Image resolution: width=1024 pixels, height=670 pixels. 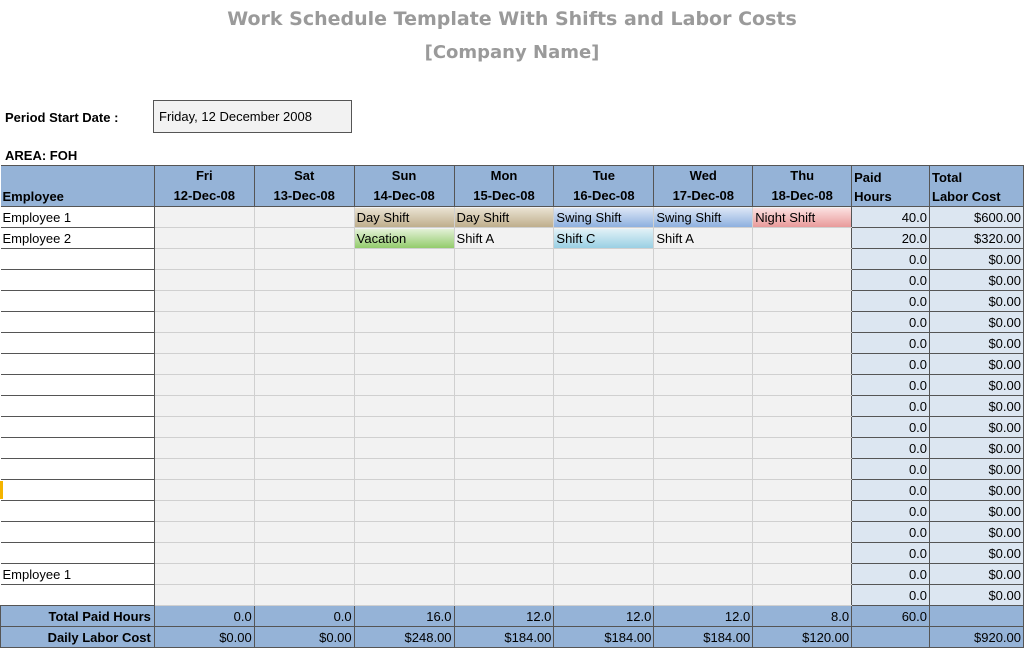 I want to click on shift-cell: Vacation, so click(x=404, y=238).